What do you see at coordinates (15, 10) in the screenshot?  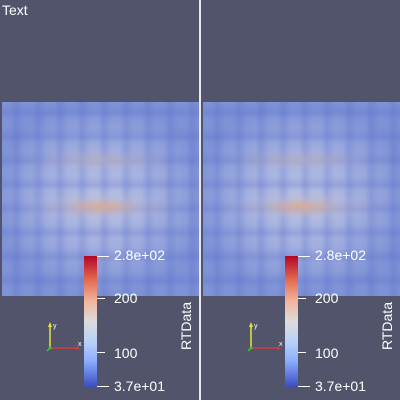 I see `text-annotation: Text` at bounding box center [15, 10].